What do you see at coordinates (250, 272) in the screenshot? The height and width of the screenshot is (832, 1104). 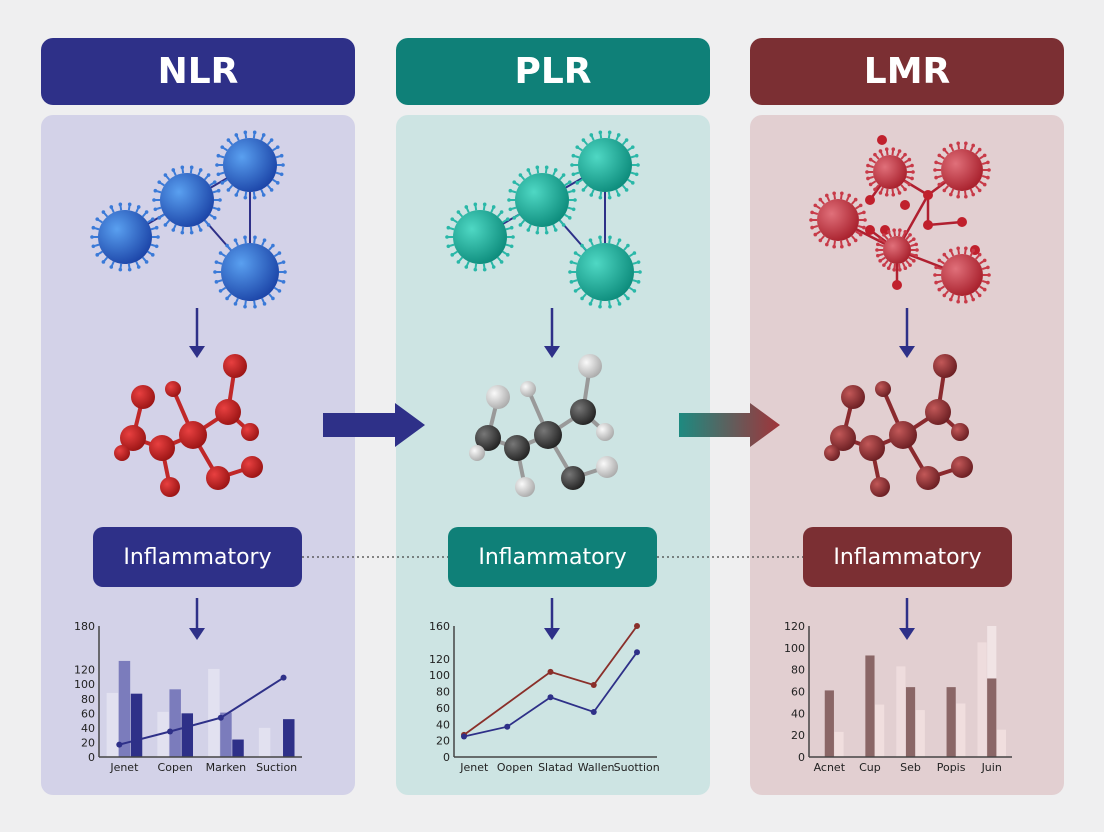 I see `virus-icon` at bounding box center [250, 272].